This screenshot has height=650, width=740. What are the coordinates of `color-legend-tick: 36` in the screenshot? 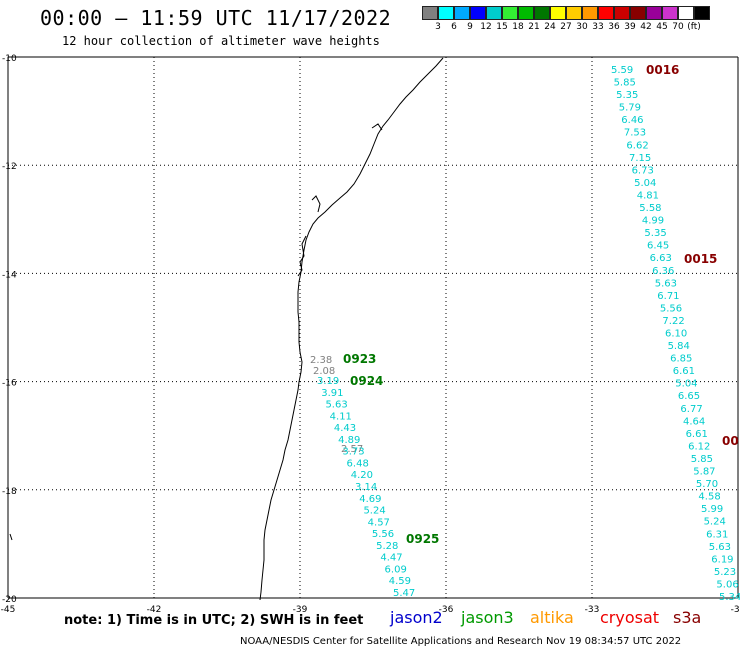 It's located at (614, 27).